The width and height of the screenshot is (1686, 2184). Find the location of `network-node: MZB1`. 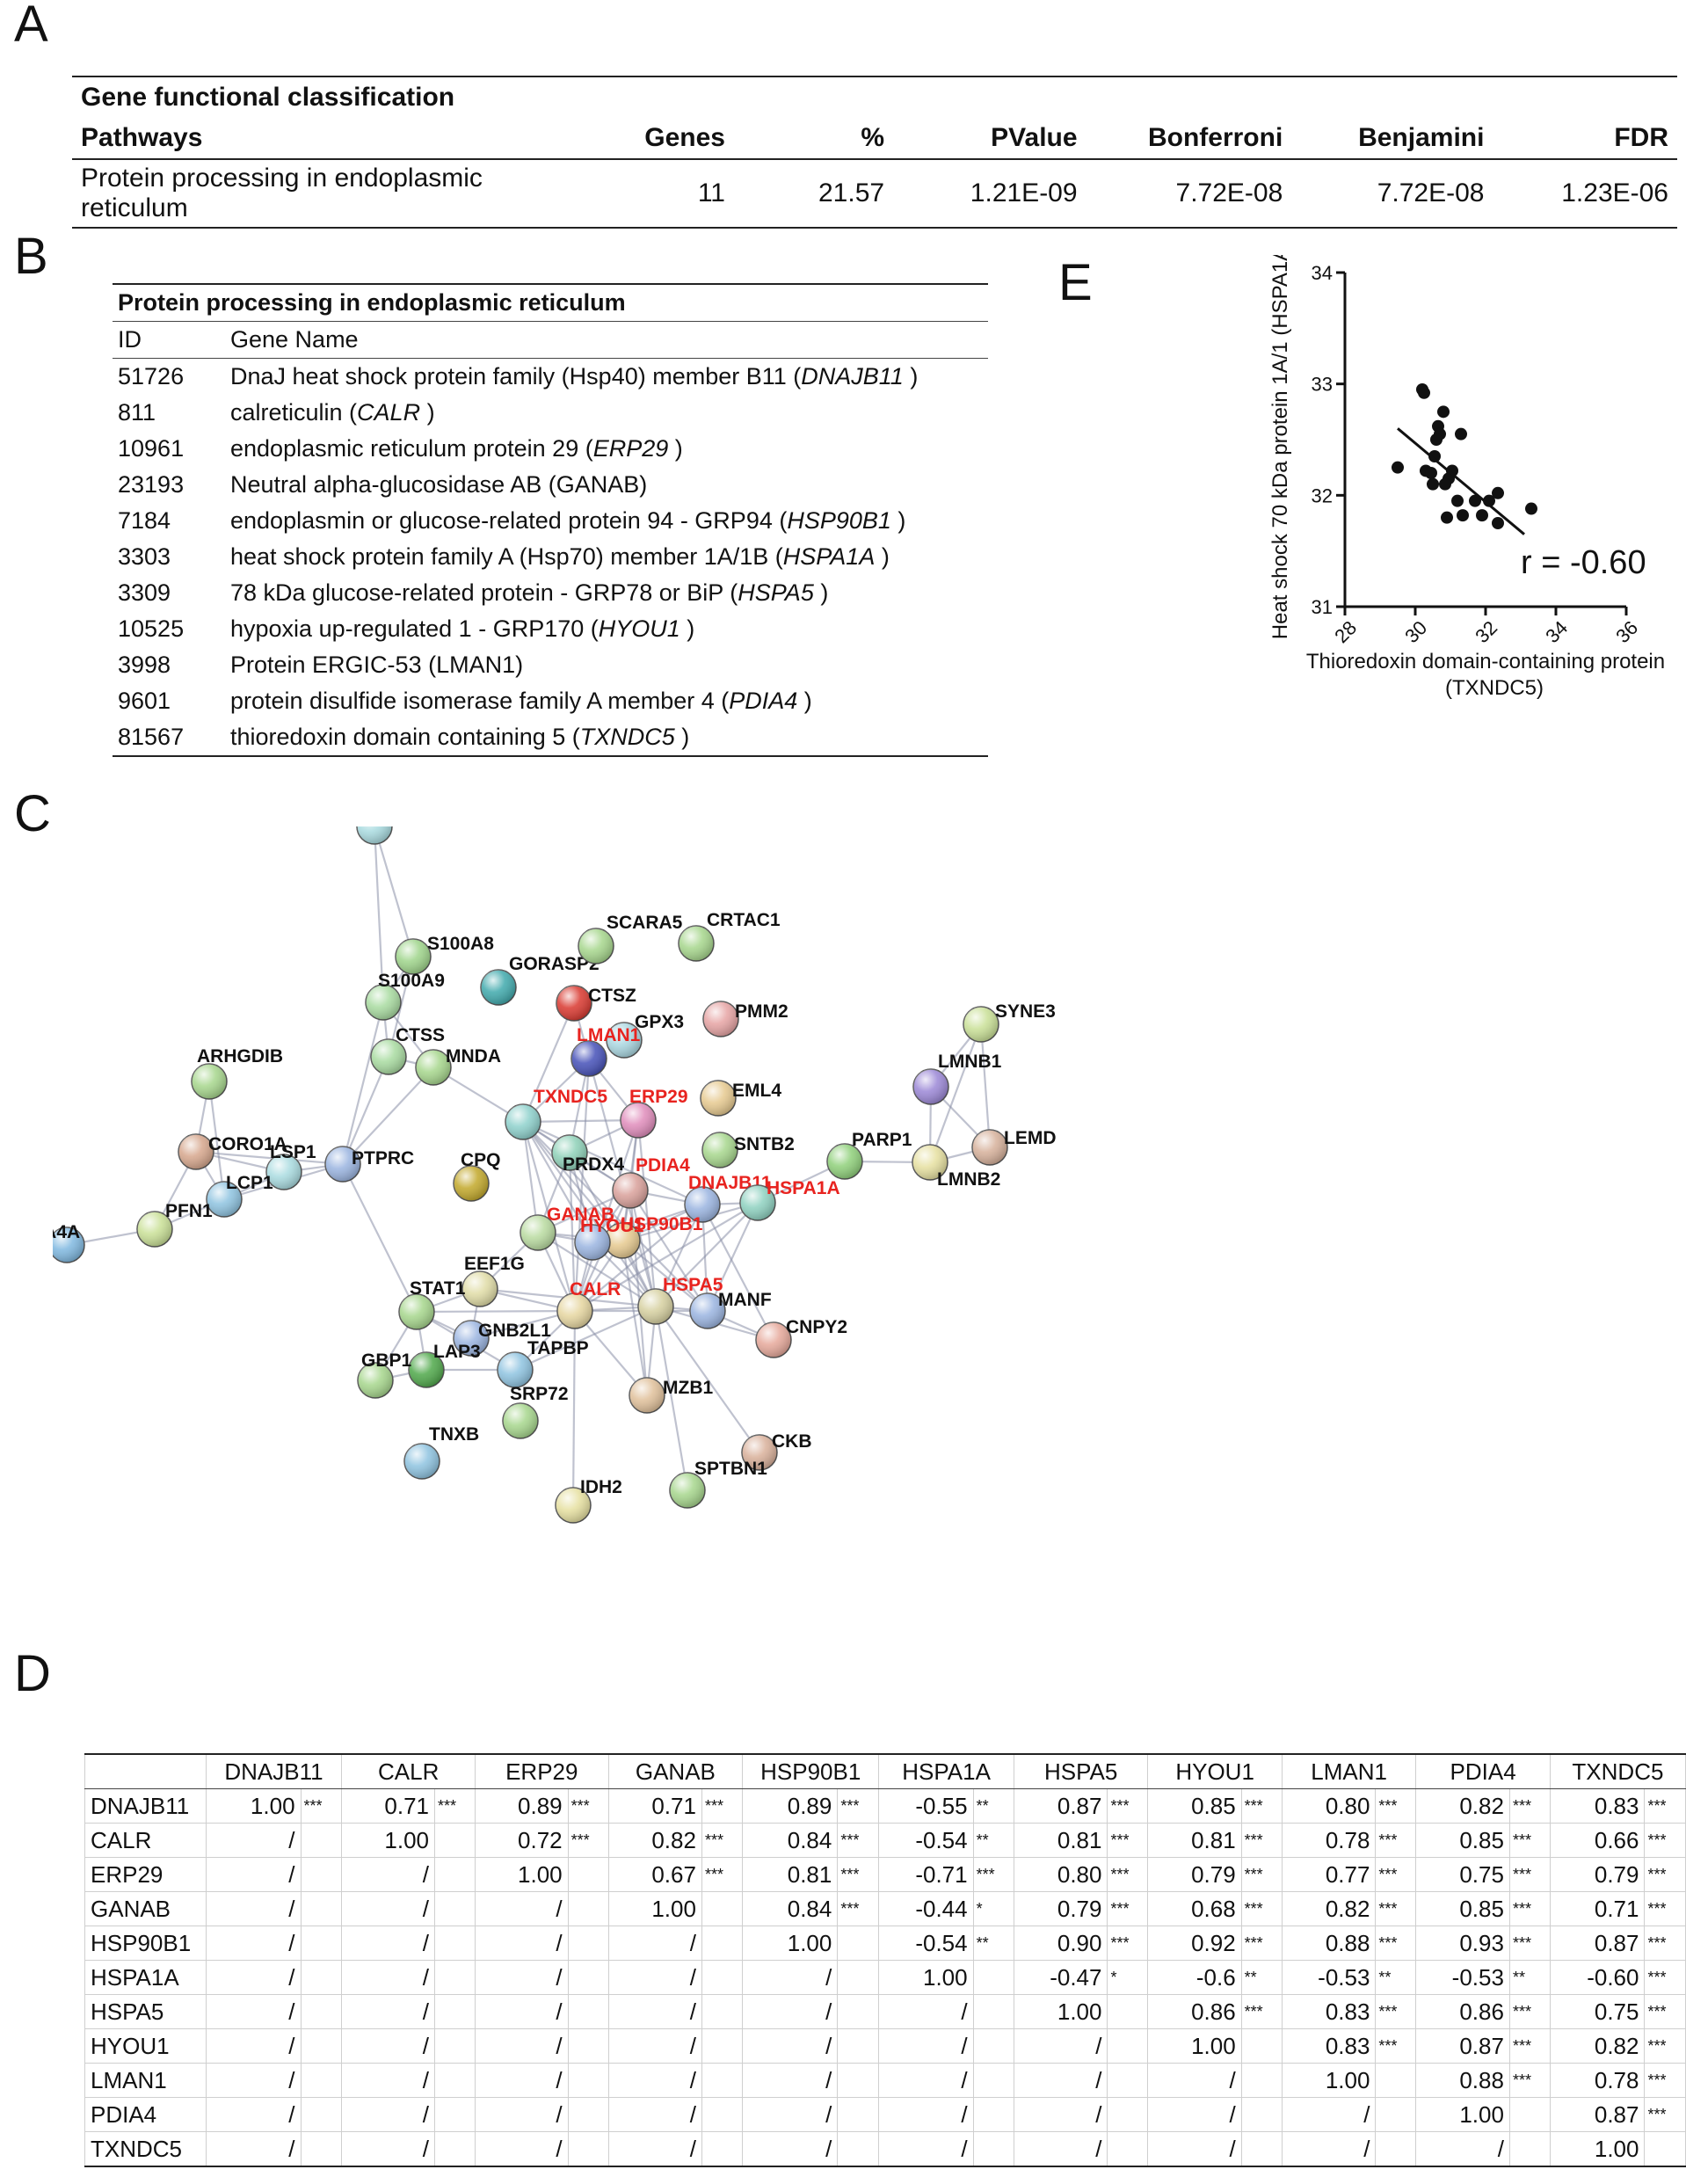

network-node: MZB1 is located at coordinates (671, 1395).